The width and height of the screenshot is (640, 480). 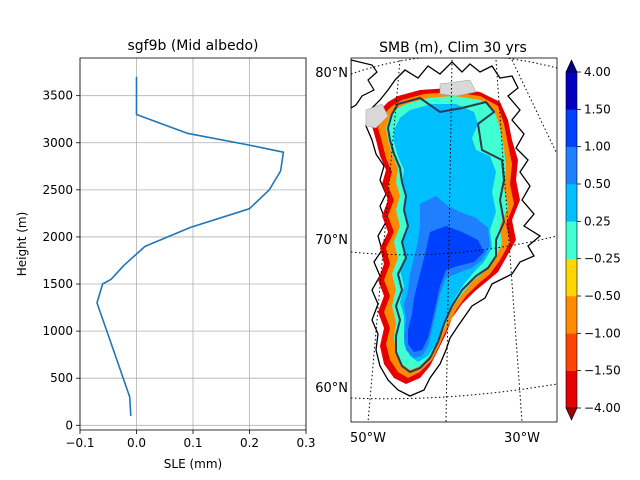 What do you see at coordinates (22, 244) in the screenshot?
I see `left-y-axis-label: Height (m)` at bounding box center [22, 244].